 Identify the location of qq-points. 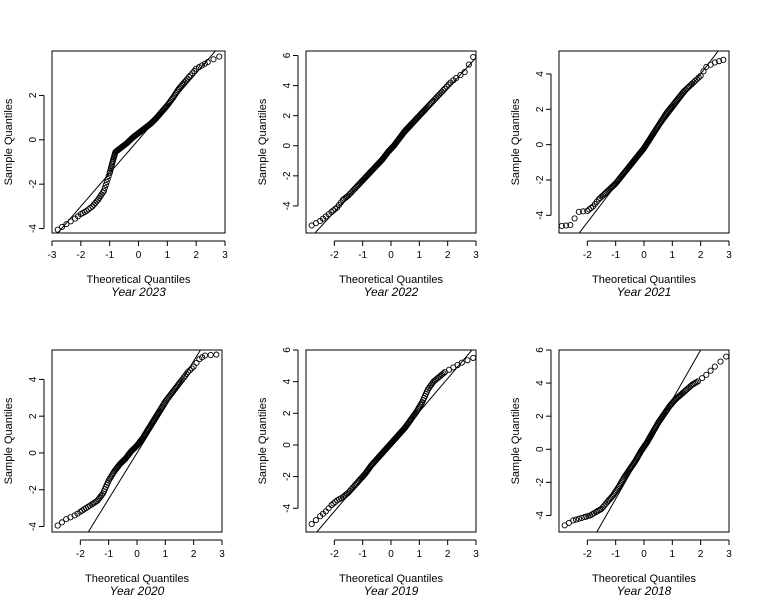
(645, 441).